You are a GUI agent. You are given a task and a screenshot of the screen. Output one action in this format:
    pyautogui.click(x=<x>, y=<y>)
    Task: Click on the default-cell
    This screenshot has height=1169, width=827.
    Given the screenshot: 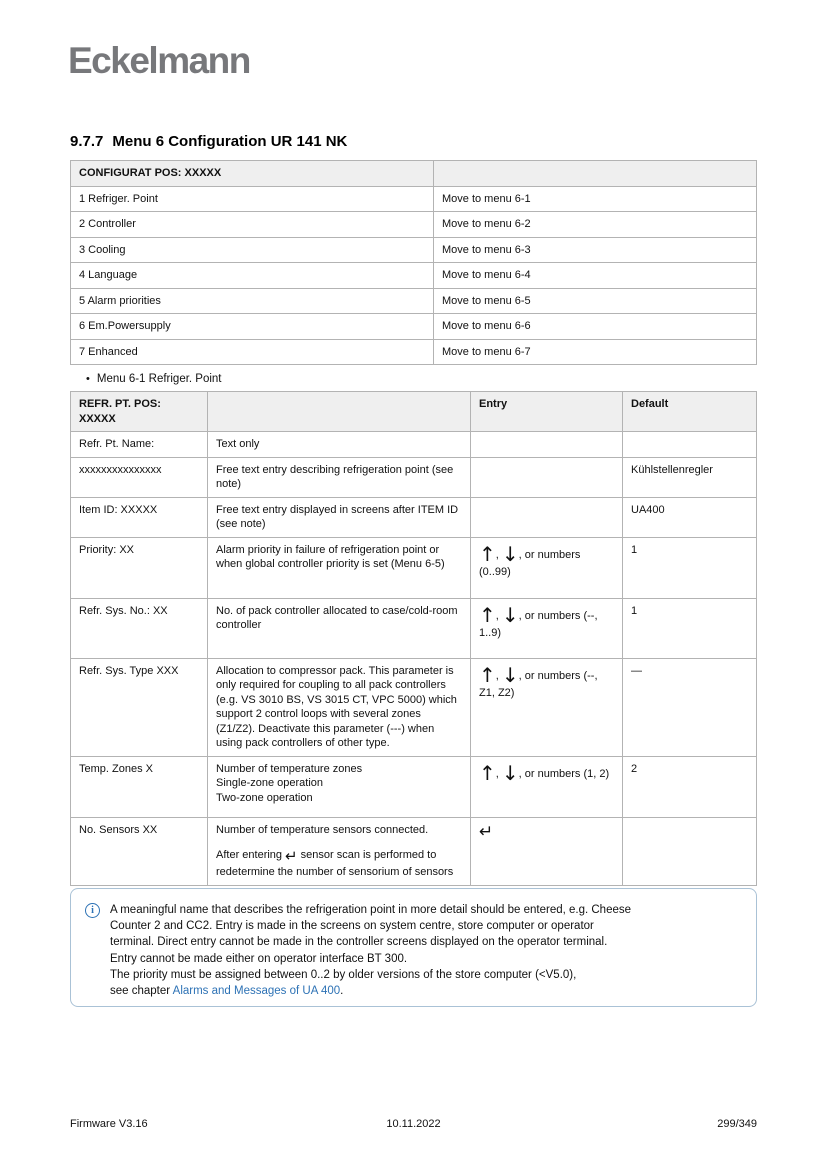 What is the action you would take?
    pyautogui.click(x=689, y=444)
    